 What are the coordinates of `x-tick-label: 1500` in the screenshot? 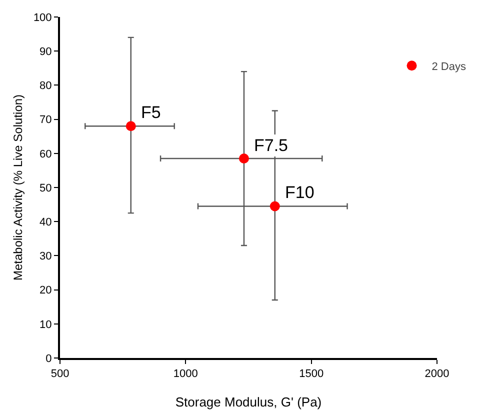 It's located at (311, 374).